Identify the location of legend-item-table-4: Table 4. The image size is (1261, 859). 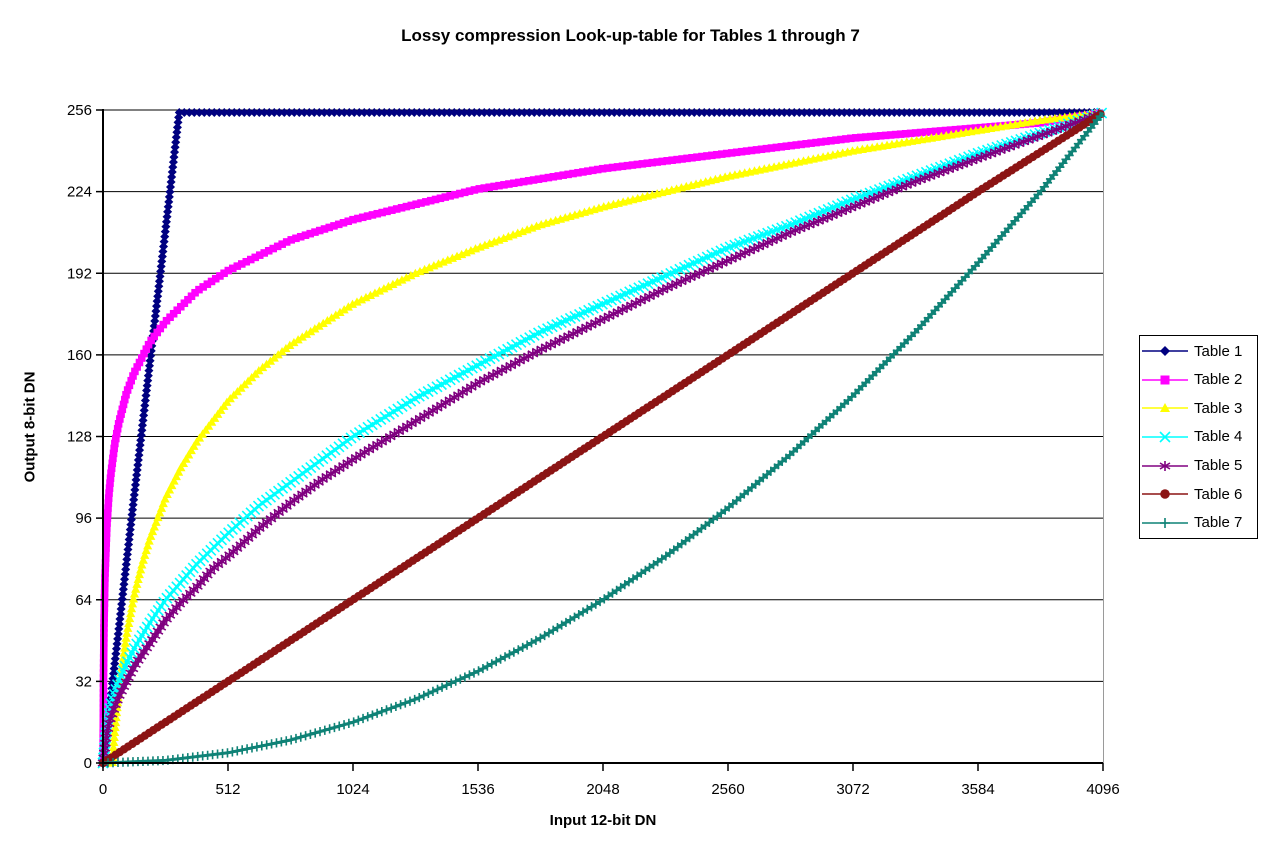
(1198, 436).